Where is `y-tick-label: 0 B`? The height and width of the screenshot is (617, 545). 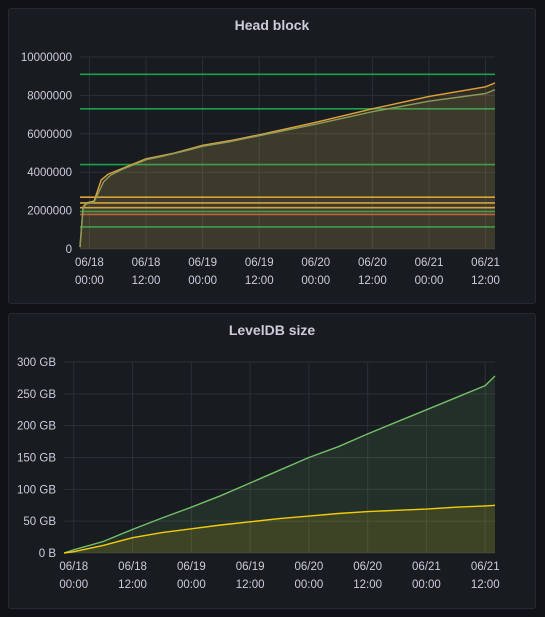
y-tick-label: 0 B is located at coordinates (48, 554).